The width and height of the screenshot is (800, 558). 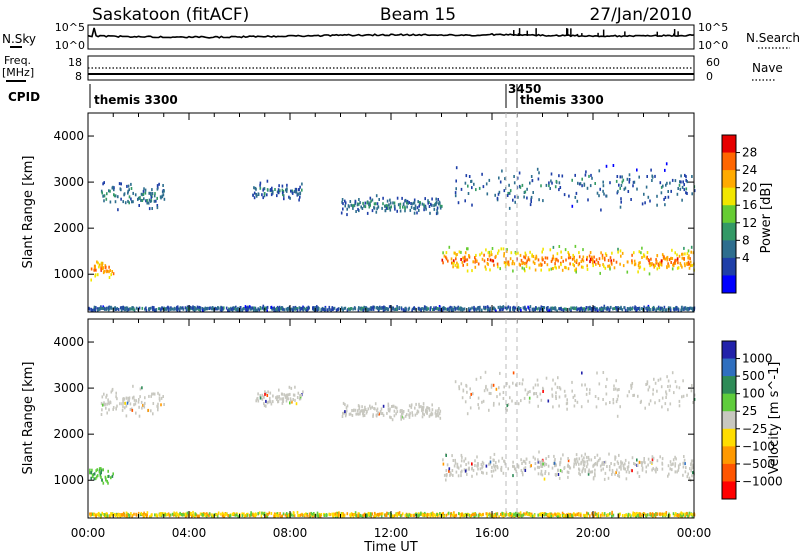 What do you see at coordinates (88, 533) in the screenshot?
I see `time-tick-label: 00:00` at bounding box center [88, 533].